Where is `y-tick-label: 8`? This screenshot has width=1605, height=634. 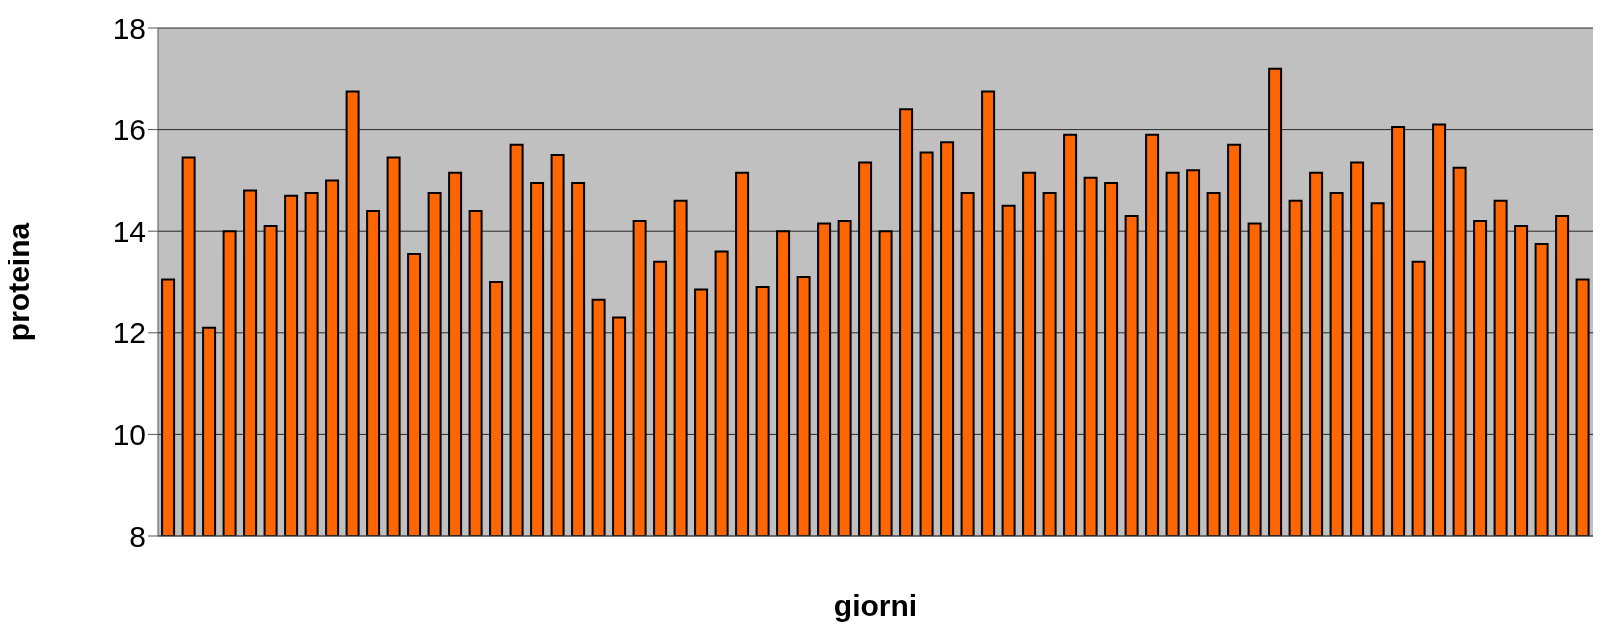 y-tick-label: 8 is located at coordinates (137, 536).